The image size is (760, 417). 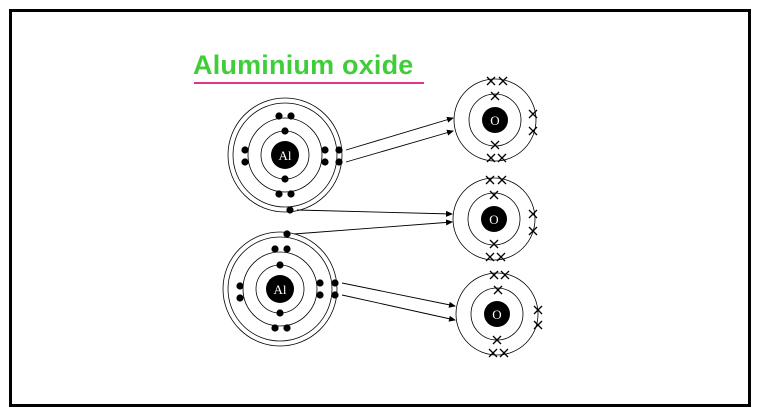 I want to click on arrow-al2-to-o3-b, so click(x=398, y=308).